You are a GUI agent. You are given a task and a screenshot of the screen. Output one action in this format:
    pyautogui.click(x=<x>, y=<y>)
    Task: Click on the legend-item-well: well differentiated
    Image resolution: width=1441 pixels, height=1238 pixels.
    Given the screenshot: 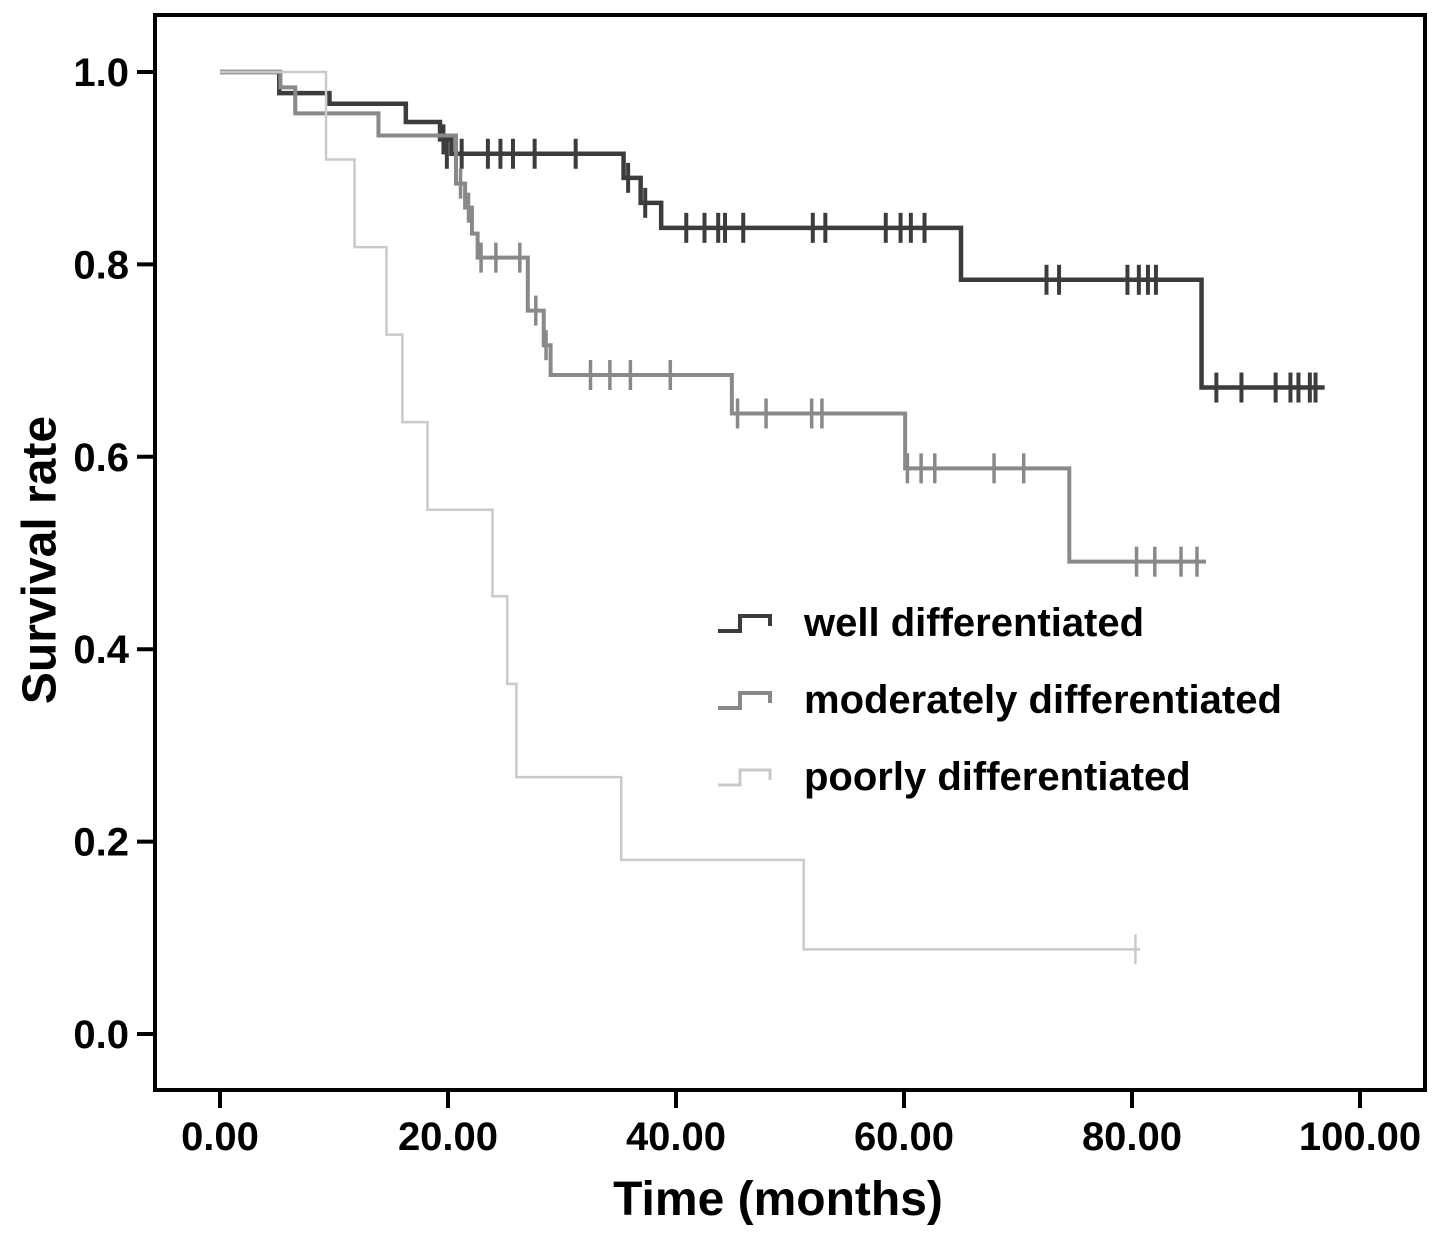 What is the action you would take?
    pyautogui.click(x=999, y=623)
    